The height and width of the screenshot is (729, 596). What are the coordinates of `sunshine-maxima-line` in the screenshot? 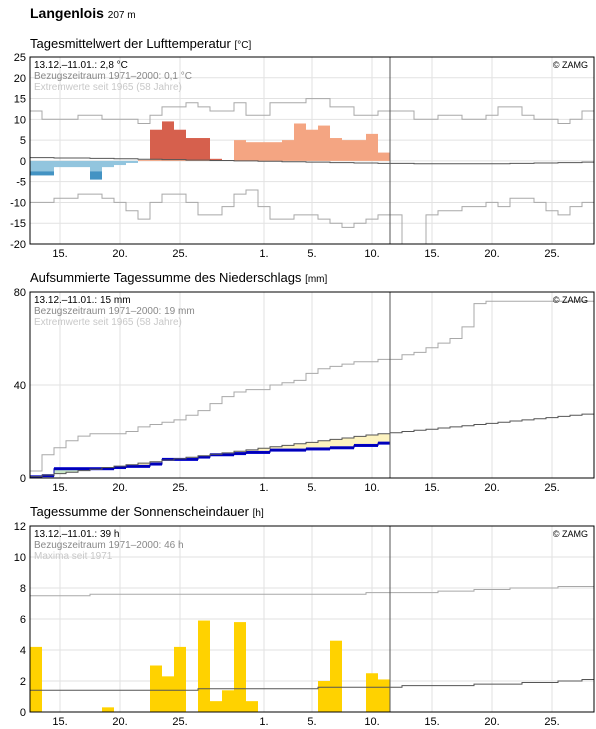 It's located at (312, 591).